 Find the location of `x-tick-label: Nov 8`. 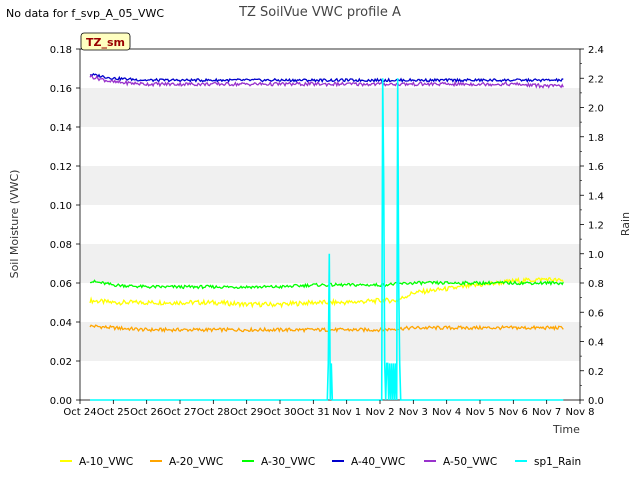

x-tick-label: Nov 8 is located at coordinates (579, 412).